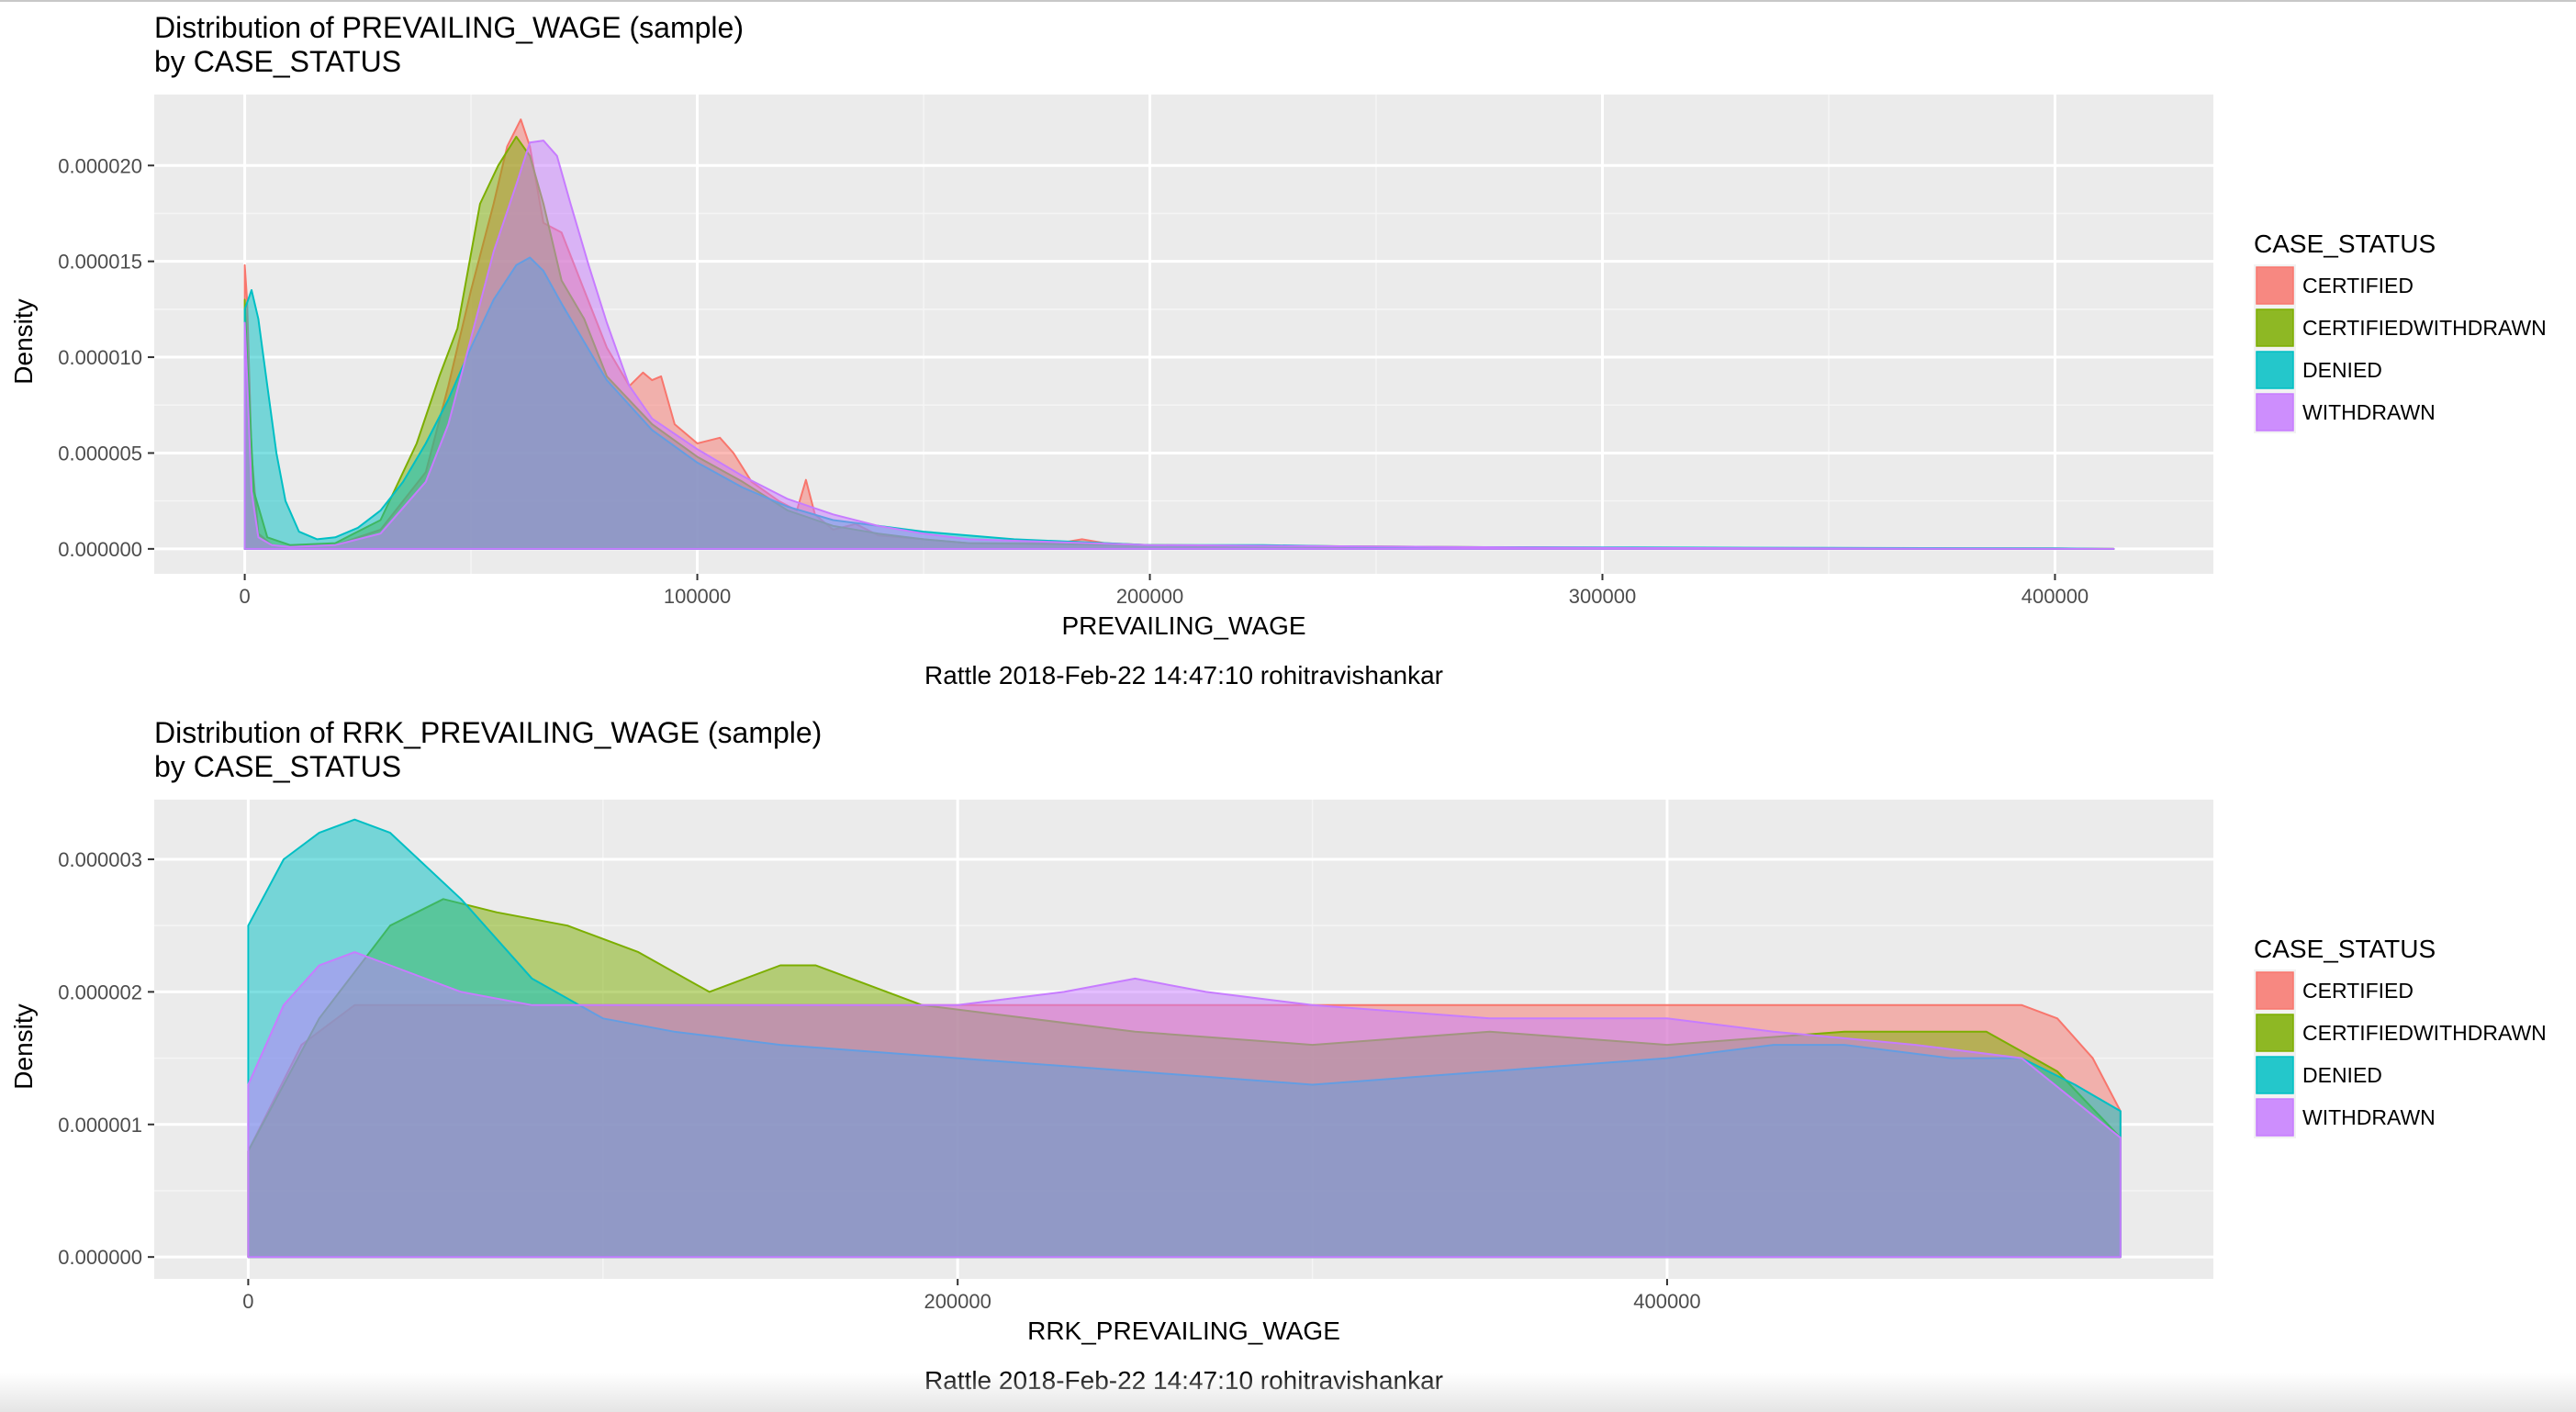  I want to click on y-tick-label: 0.000002, so click(100, 992).